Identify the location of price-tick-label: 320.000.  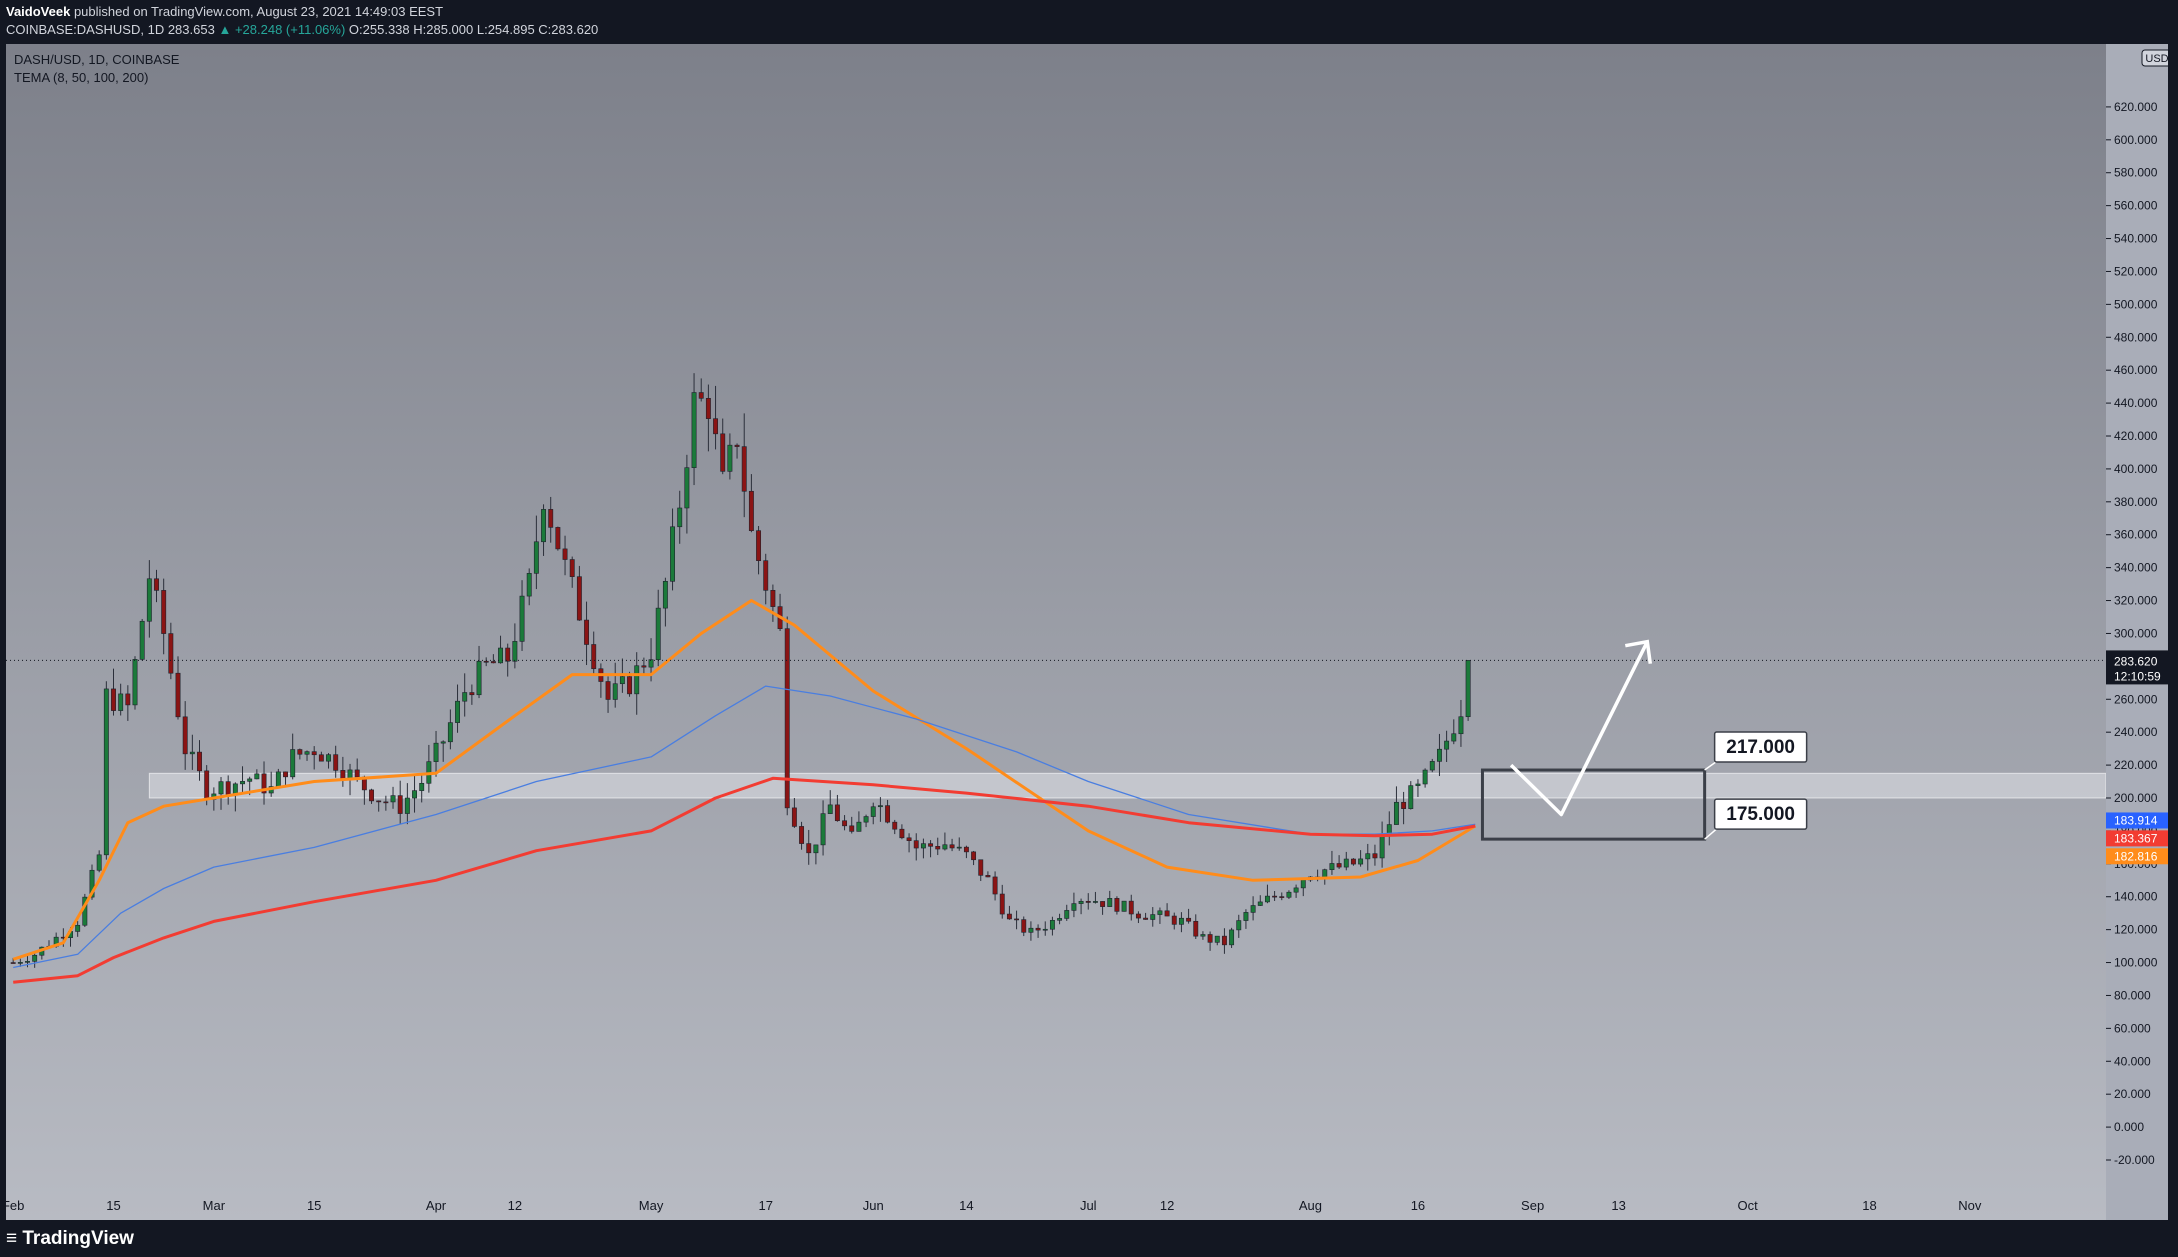
(2136, 601).